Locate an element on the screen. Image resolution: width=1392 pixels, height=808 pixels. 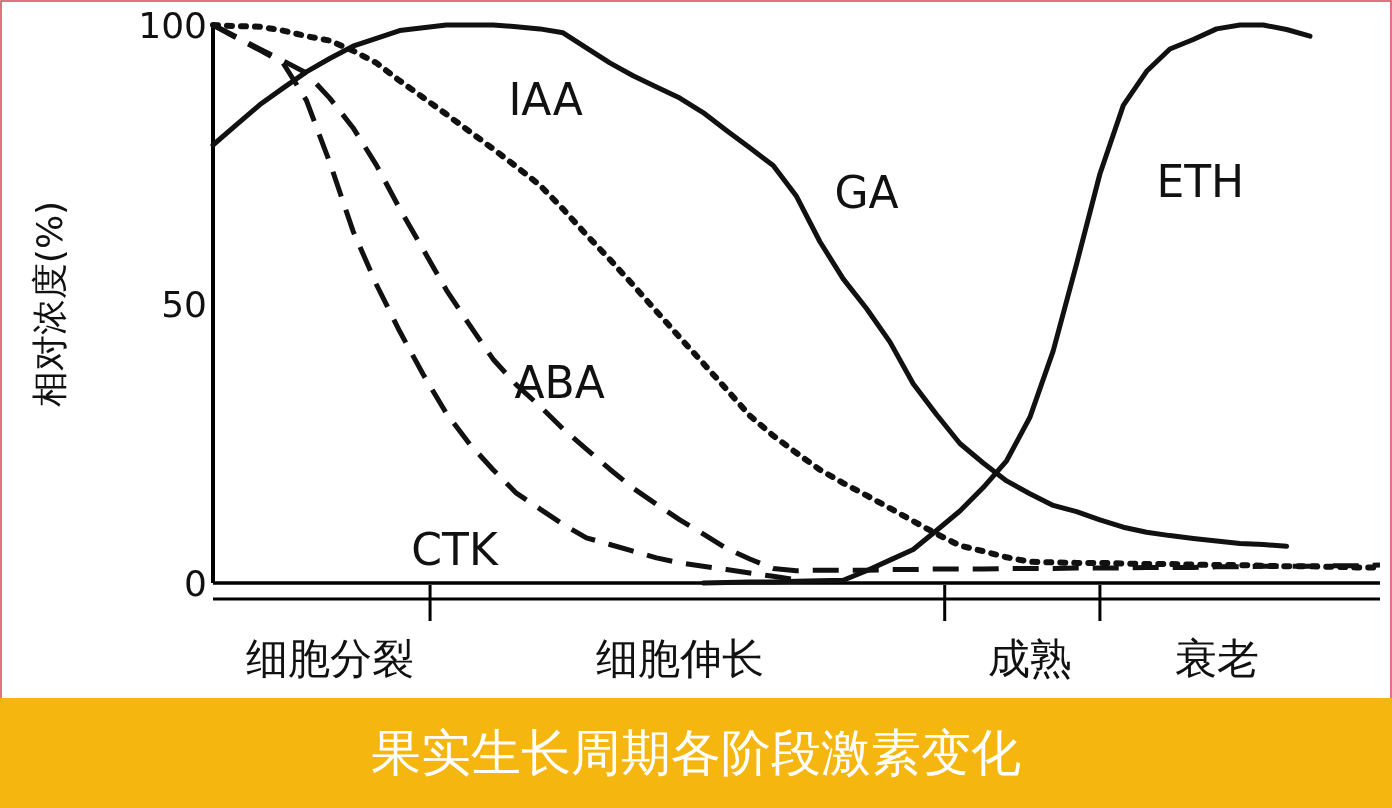
series-label: GA is located at coordinates (866, 192).